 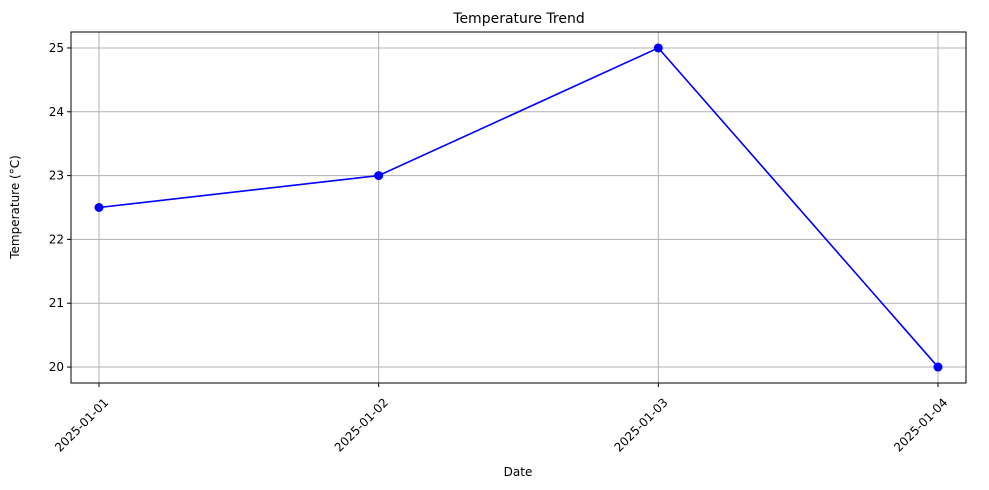 I want to click on y-tick-label: 20, so click(x=56, y=367).